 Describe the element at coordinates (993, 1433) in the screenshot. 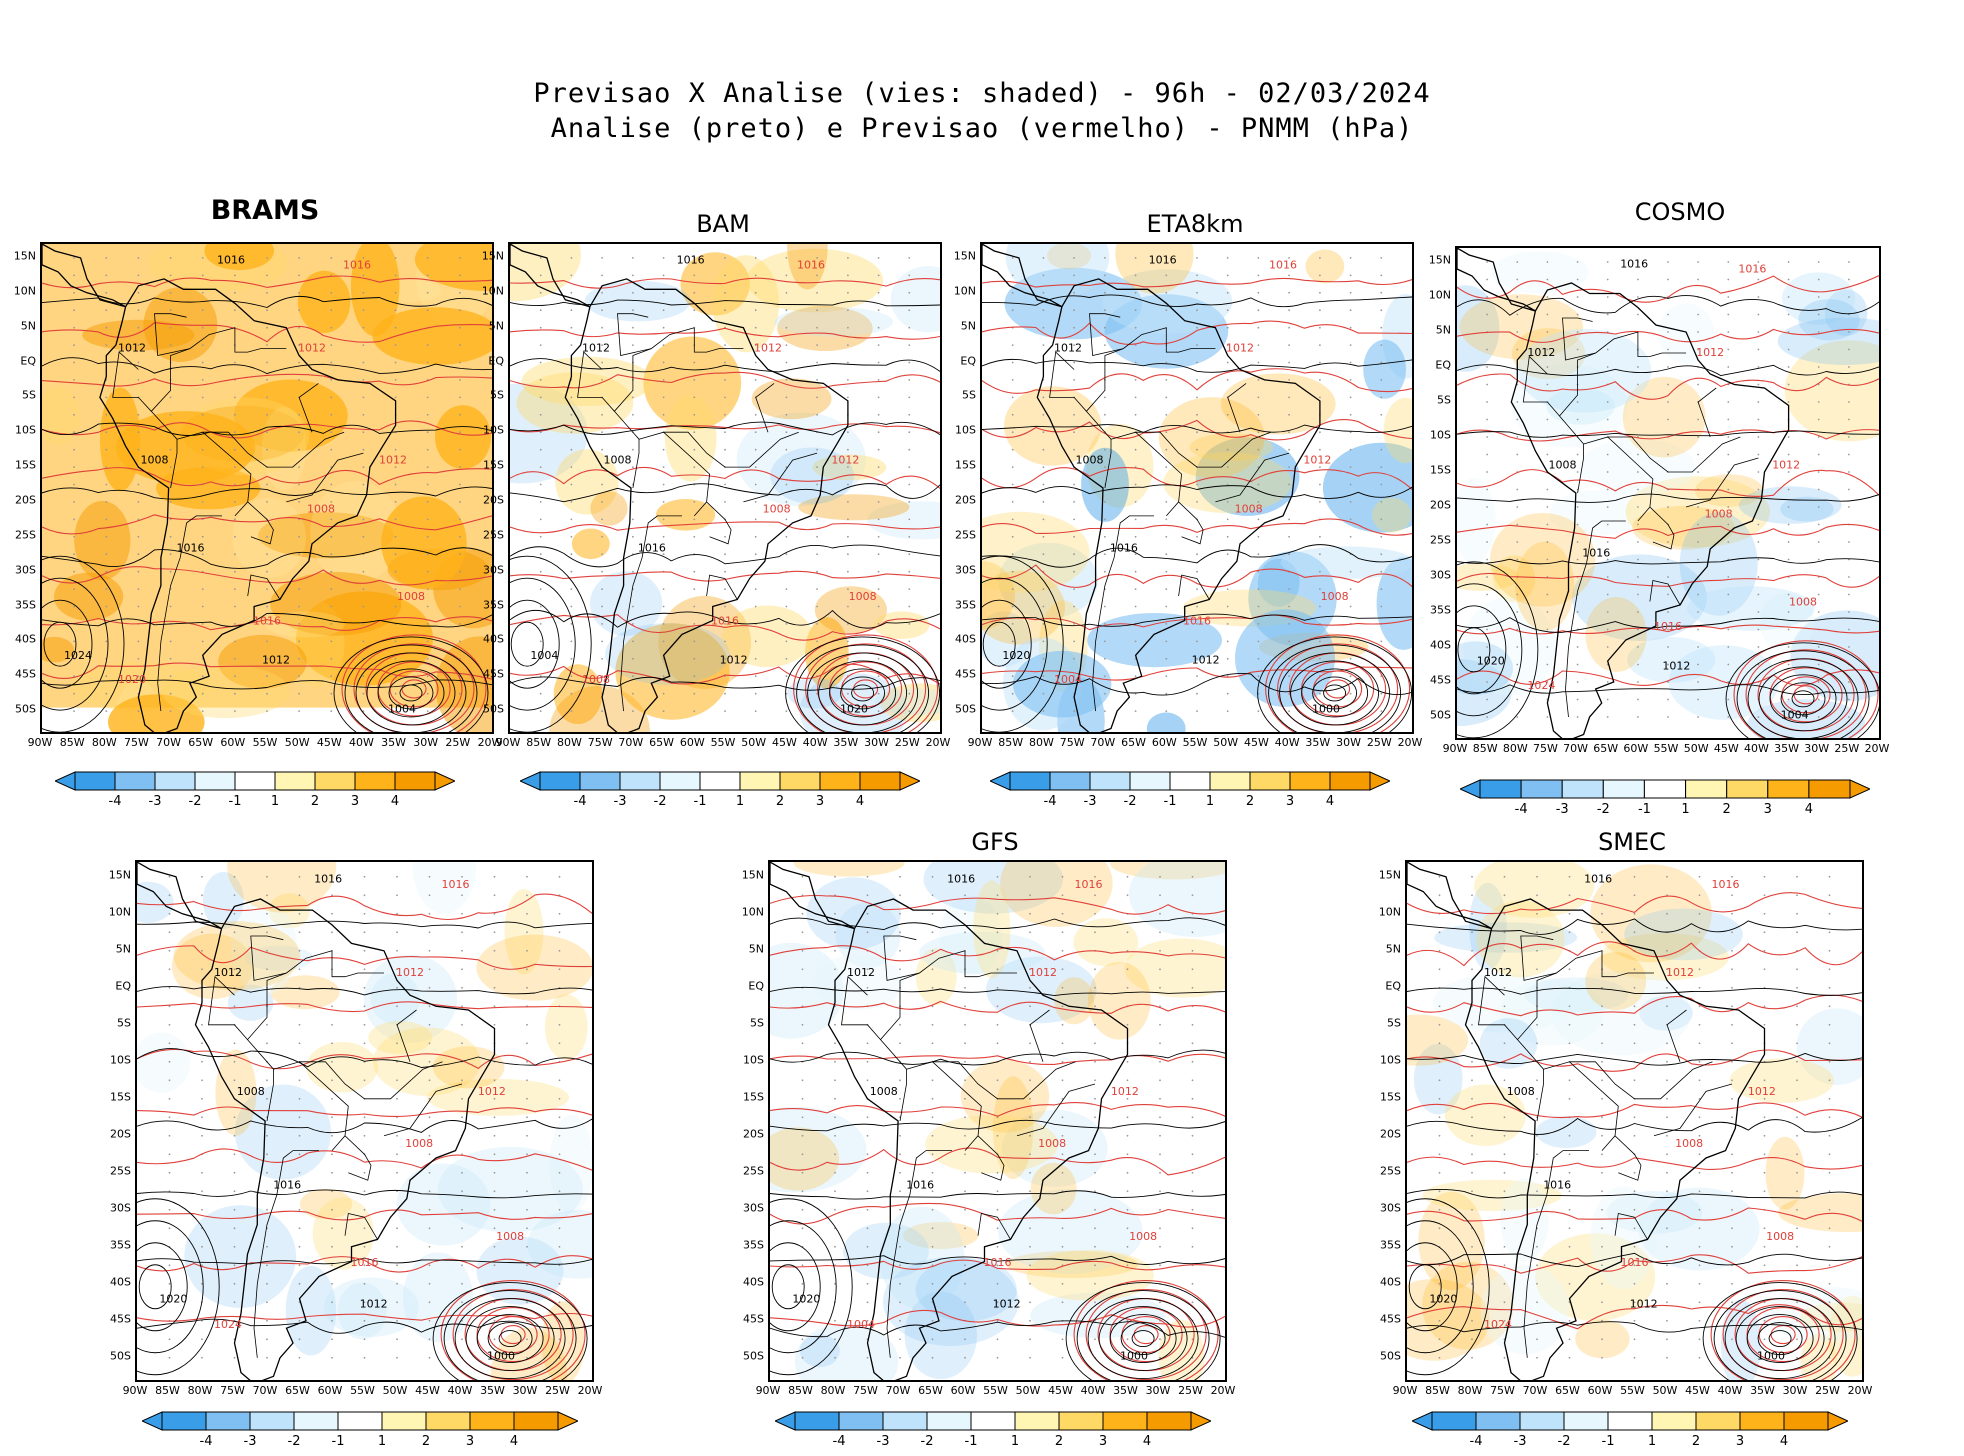

I see `colorbar-gfs: -4 -3 -2 -1 1 2 3 4` at that location.